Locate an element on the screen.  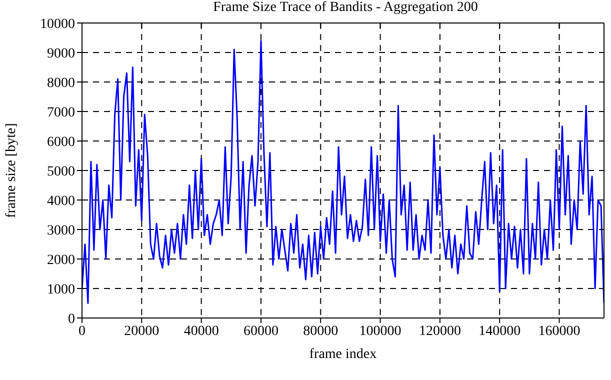
y-tick-label: 9000 is located at coordinates (61, 54).